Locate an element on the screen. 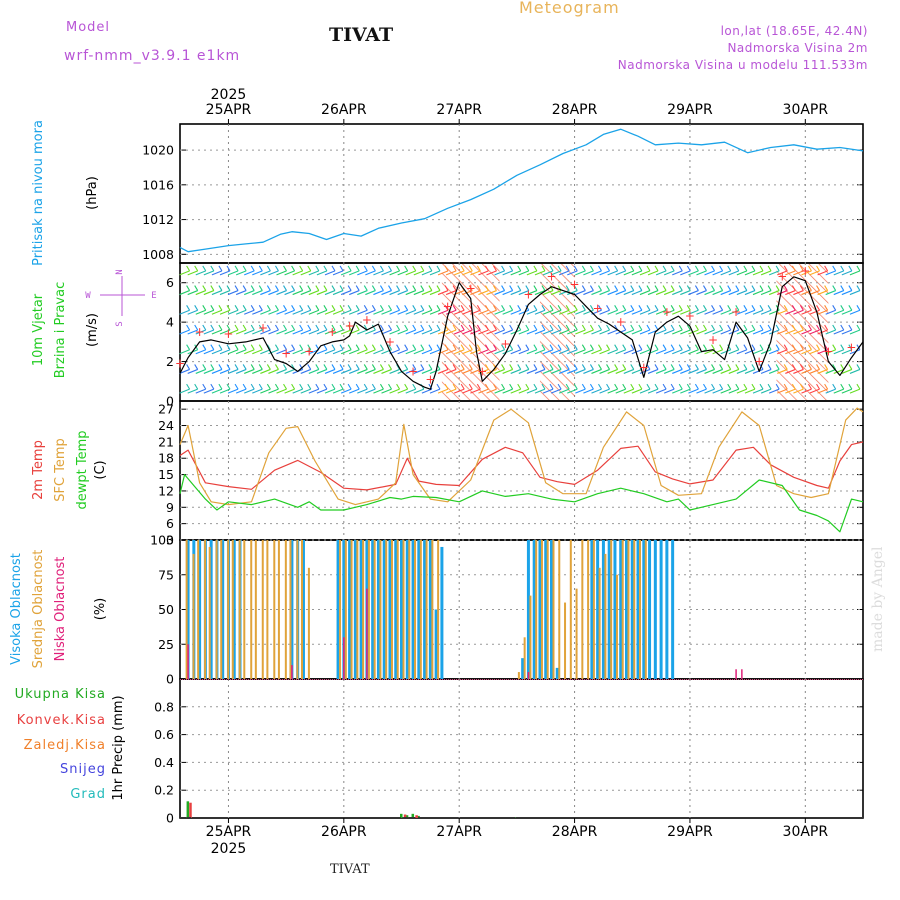  bottom-day-label: 25APR is located at coordinates (229, 832).